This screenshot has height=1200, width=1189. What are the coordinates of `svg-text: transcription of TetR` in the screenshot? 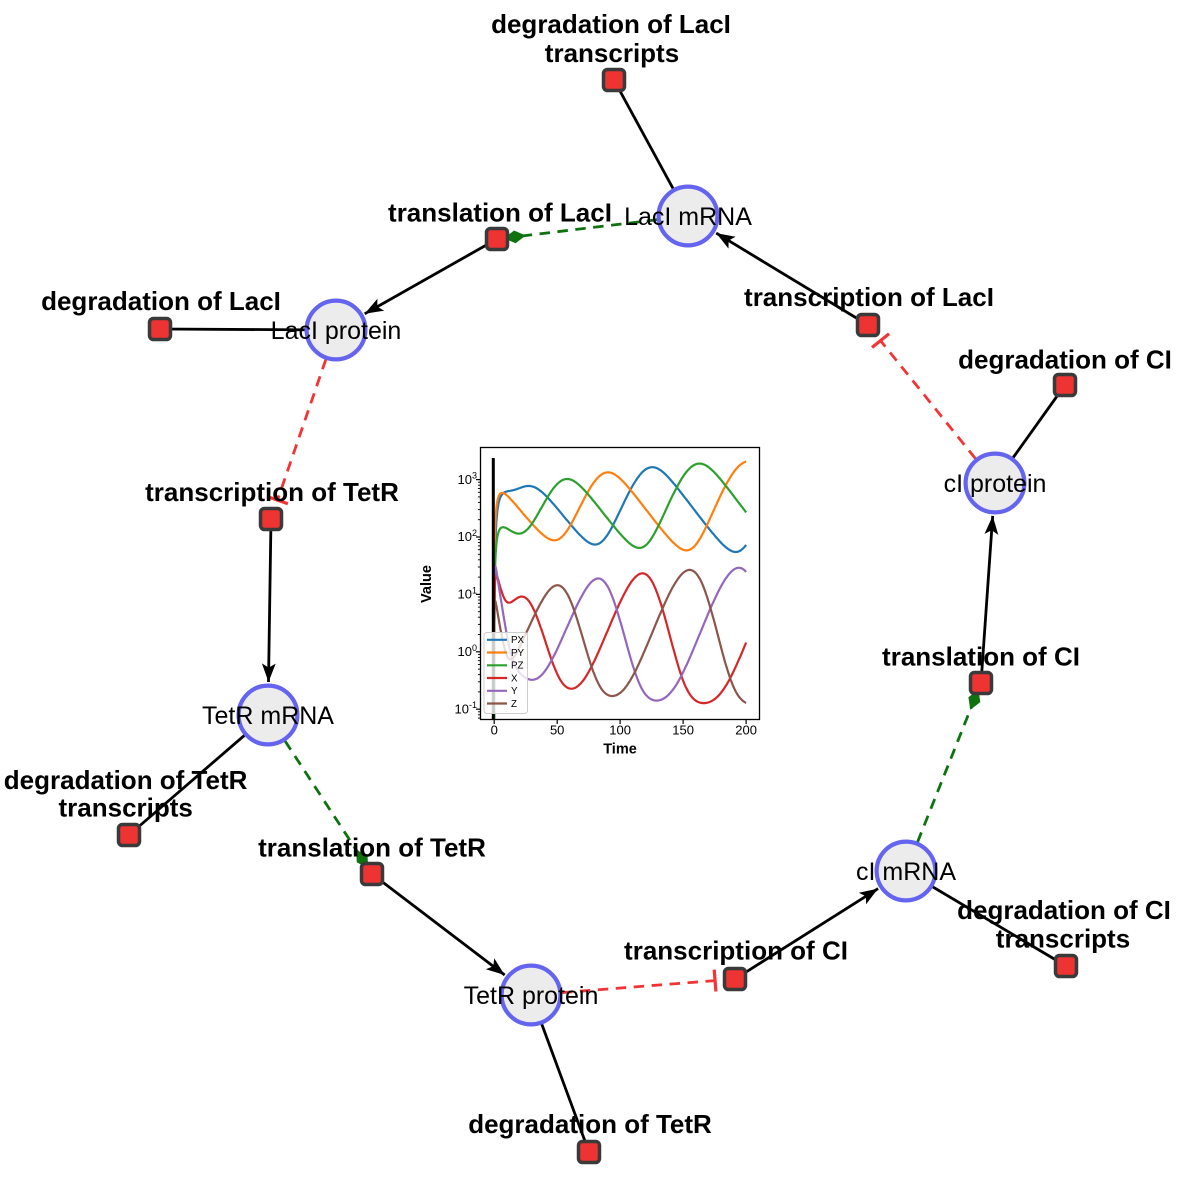 It's located at (272, 492).